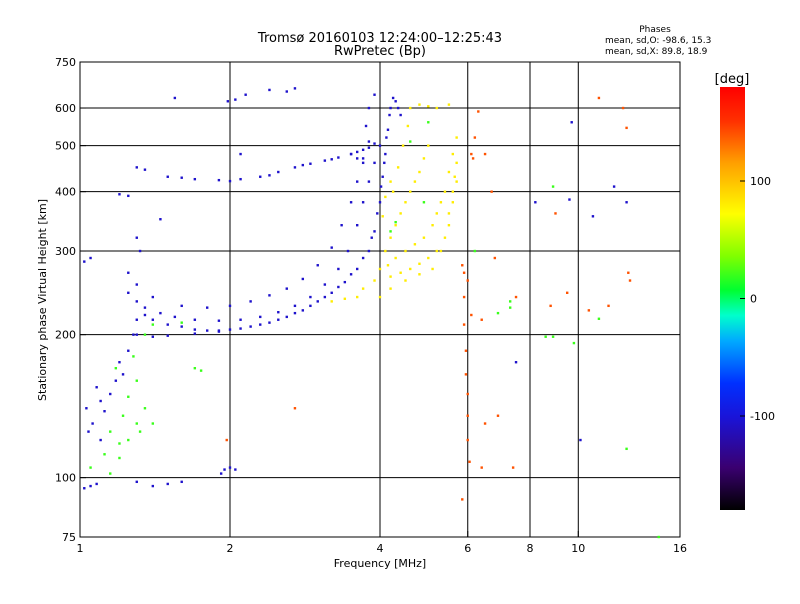 The width and height of the screenshot is (800, 604). I want to click on y-tick-label: 75, so click(69, 537).